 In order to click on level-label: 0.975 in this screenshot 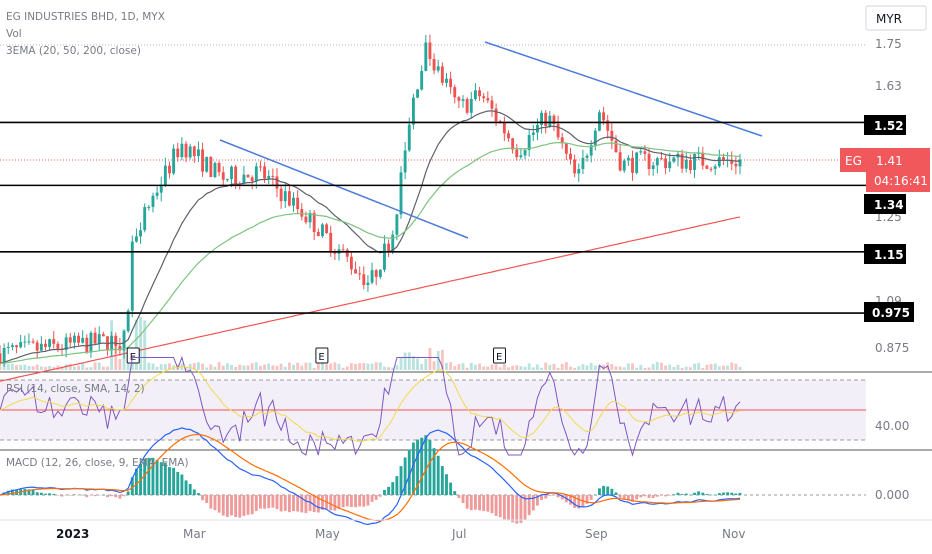, I will do `click(891, 313)`.